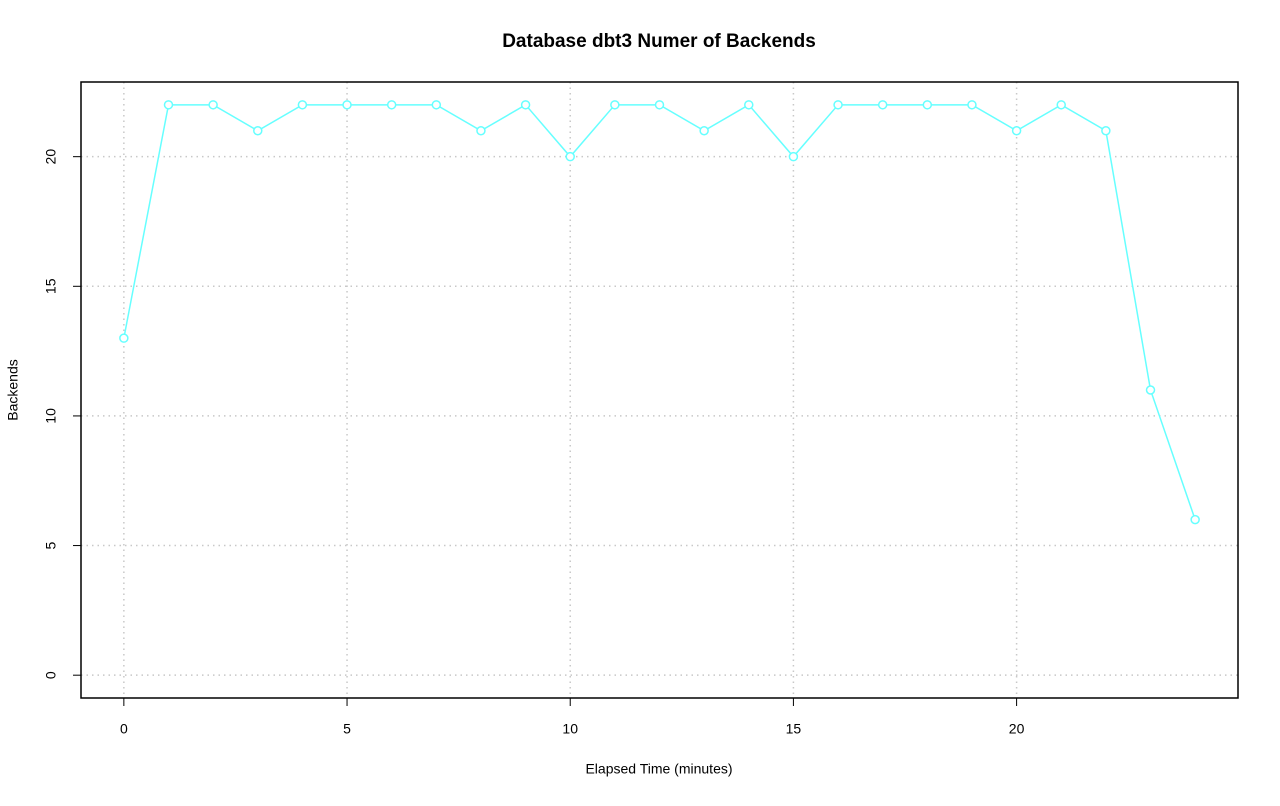 The height and width of the screenshot is (806, 1280). Describe the element at coordinates (794, 729) in the screenshot. I see `x-tick-label: 15` at that location.